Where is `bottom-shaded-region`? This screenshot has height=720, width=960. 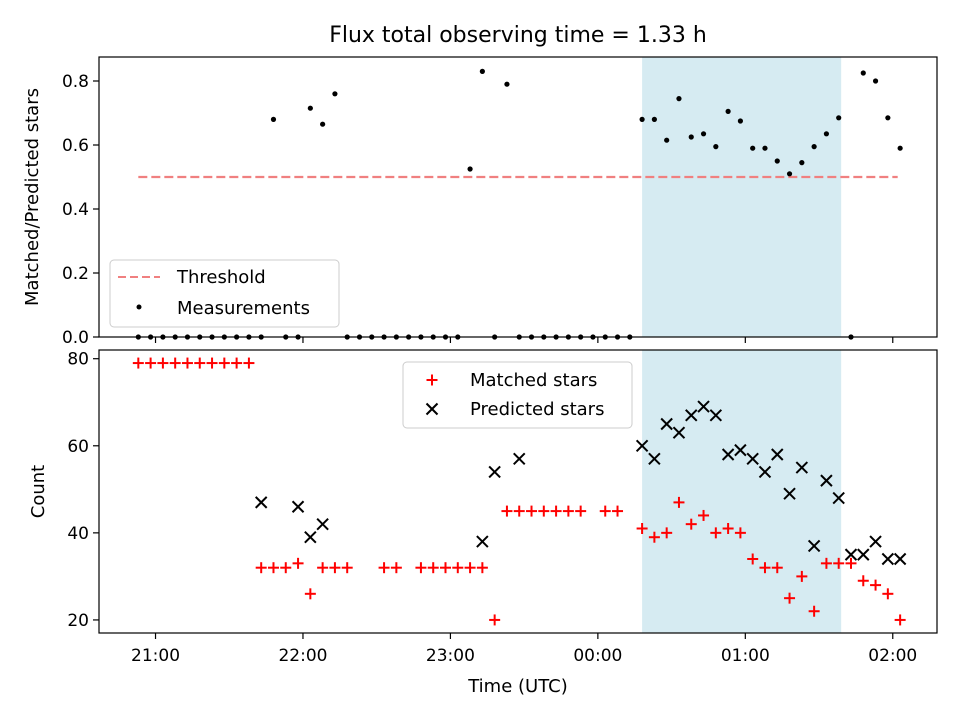
bottom-shaded-region is located at coordinates (742, 491).